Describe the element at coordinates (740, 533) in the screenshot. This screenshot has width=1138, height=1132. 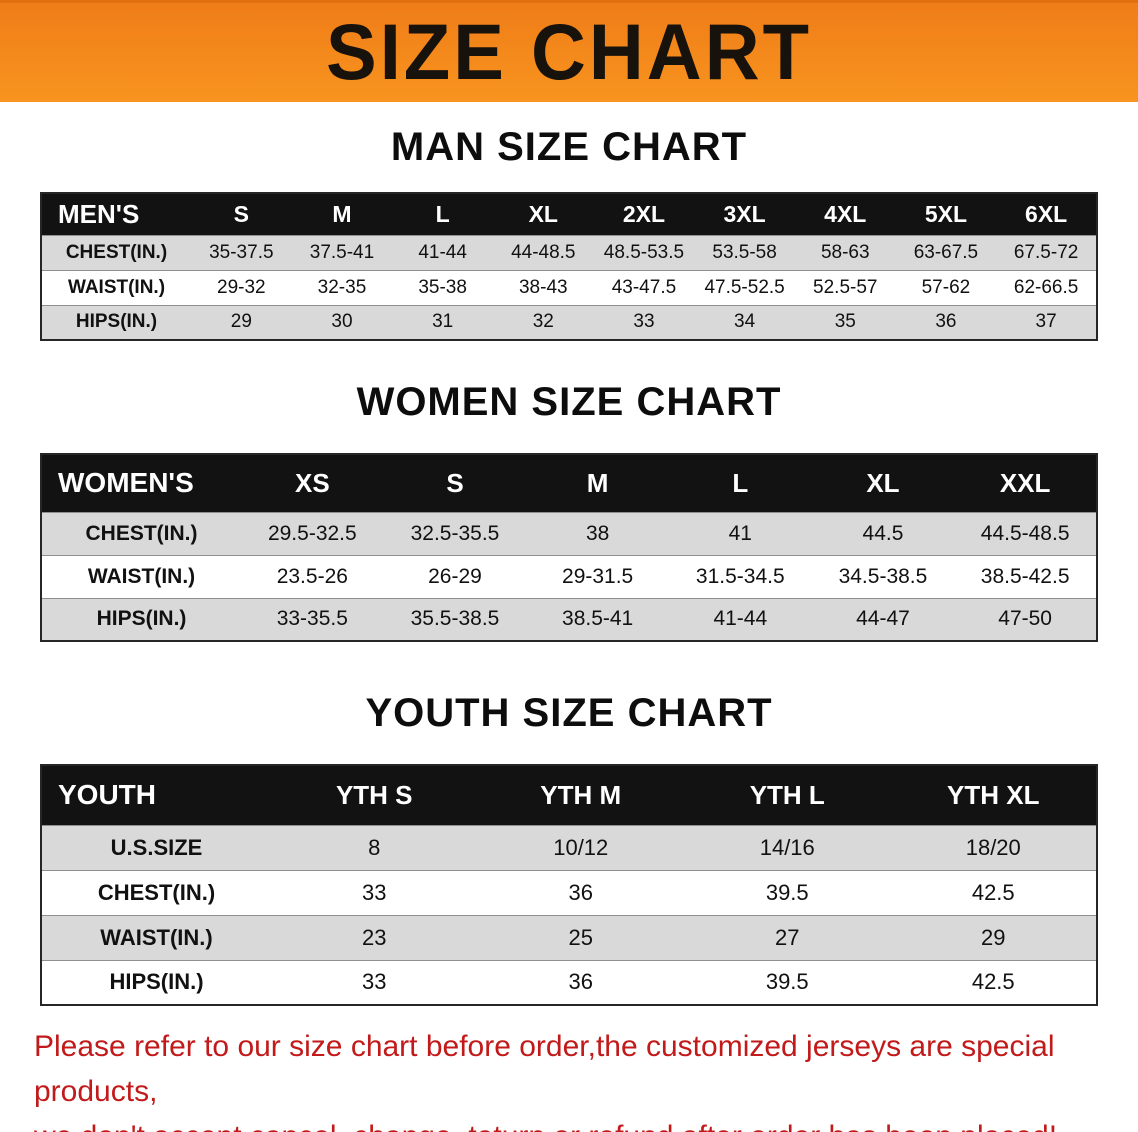
I see `women-measurement-value: 41` at that location.